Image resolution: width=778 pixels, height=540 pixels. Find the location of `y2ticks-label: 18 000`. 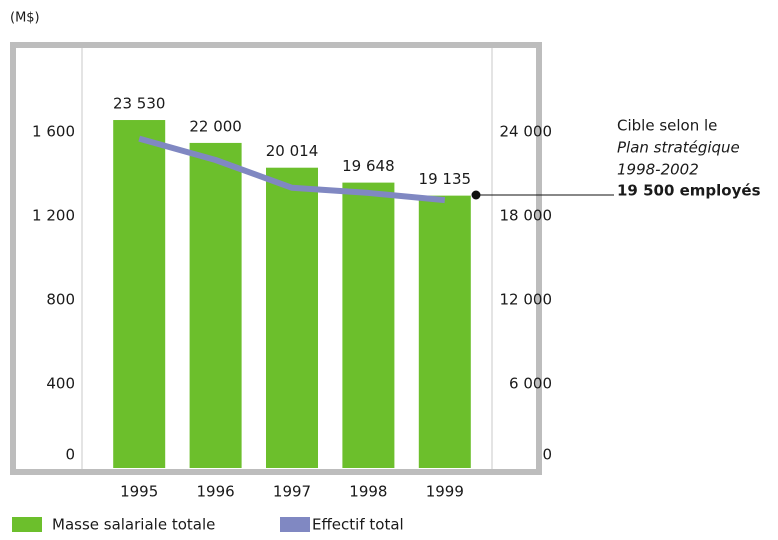

y2ticks-label: 18 000 is located at coordinates (526, 216).